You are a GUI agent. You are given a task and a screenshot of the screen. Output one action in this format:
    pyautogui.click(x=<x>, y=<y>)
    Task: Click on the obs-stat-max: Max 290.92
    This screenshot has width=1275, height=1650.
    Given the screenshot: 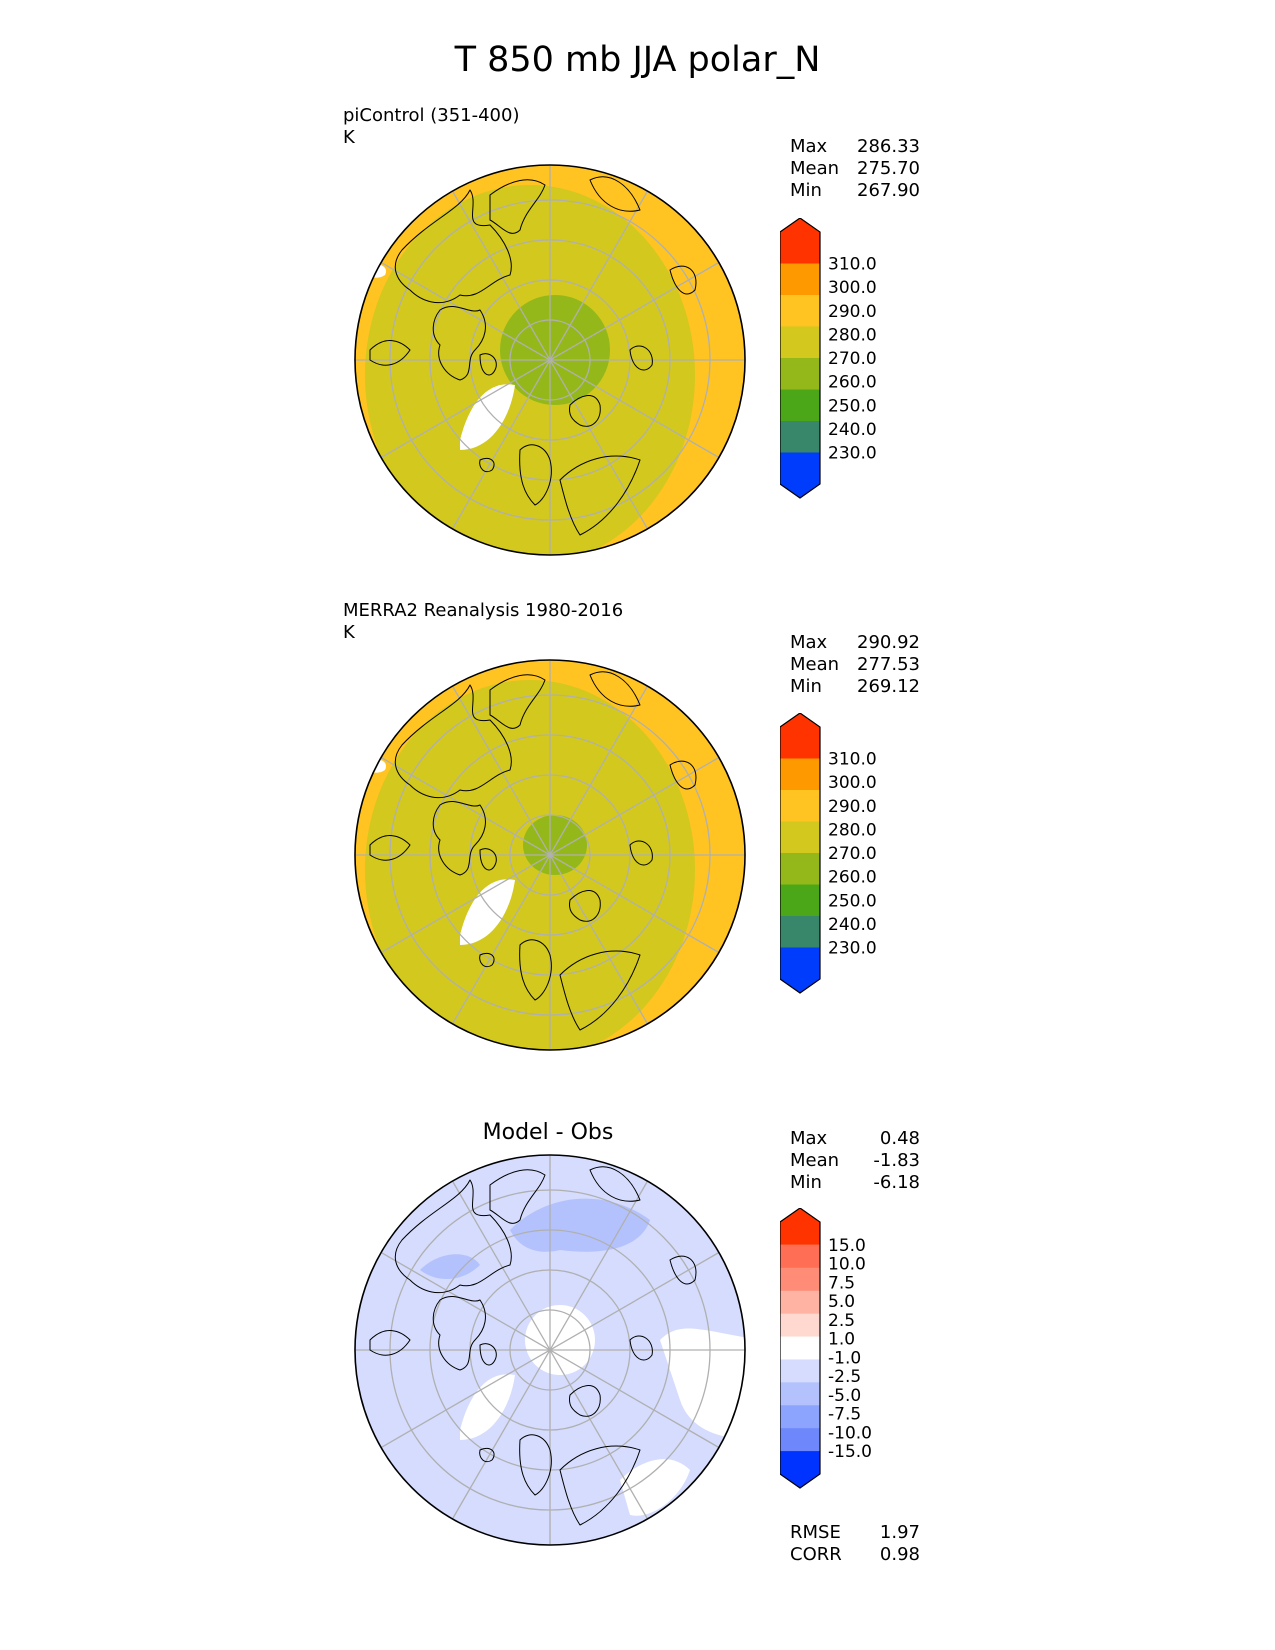 What is the action you would take?
    pyautogui.click(x=855, y=642)
    